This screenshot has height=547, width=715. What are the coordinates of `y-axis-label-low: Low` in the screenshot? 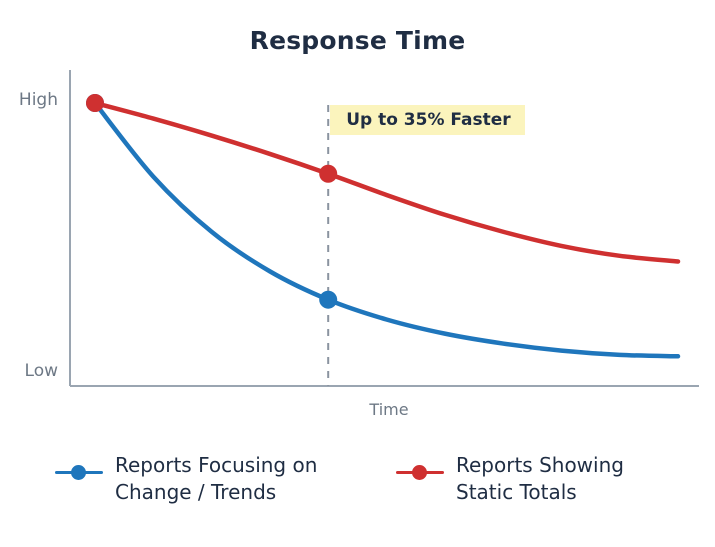 It's located at (41, 371).